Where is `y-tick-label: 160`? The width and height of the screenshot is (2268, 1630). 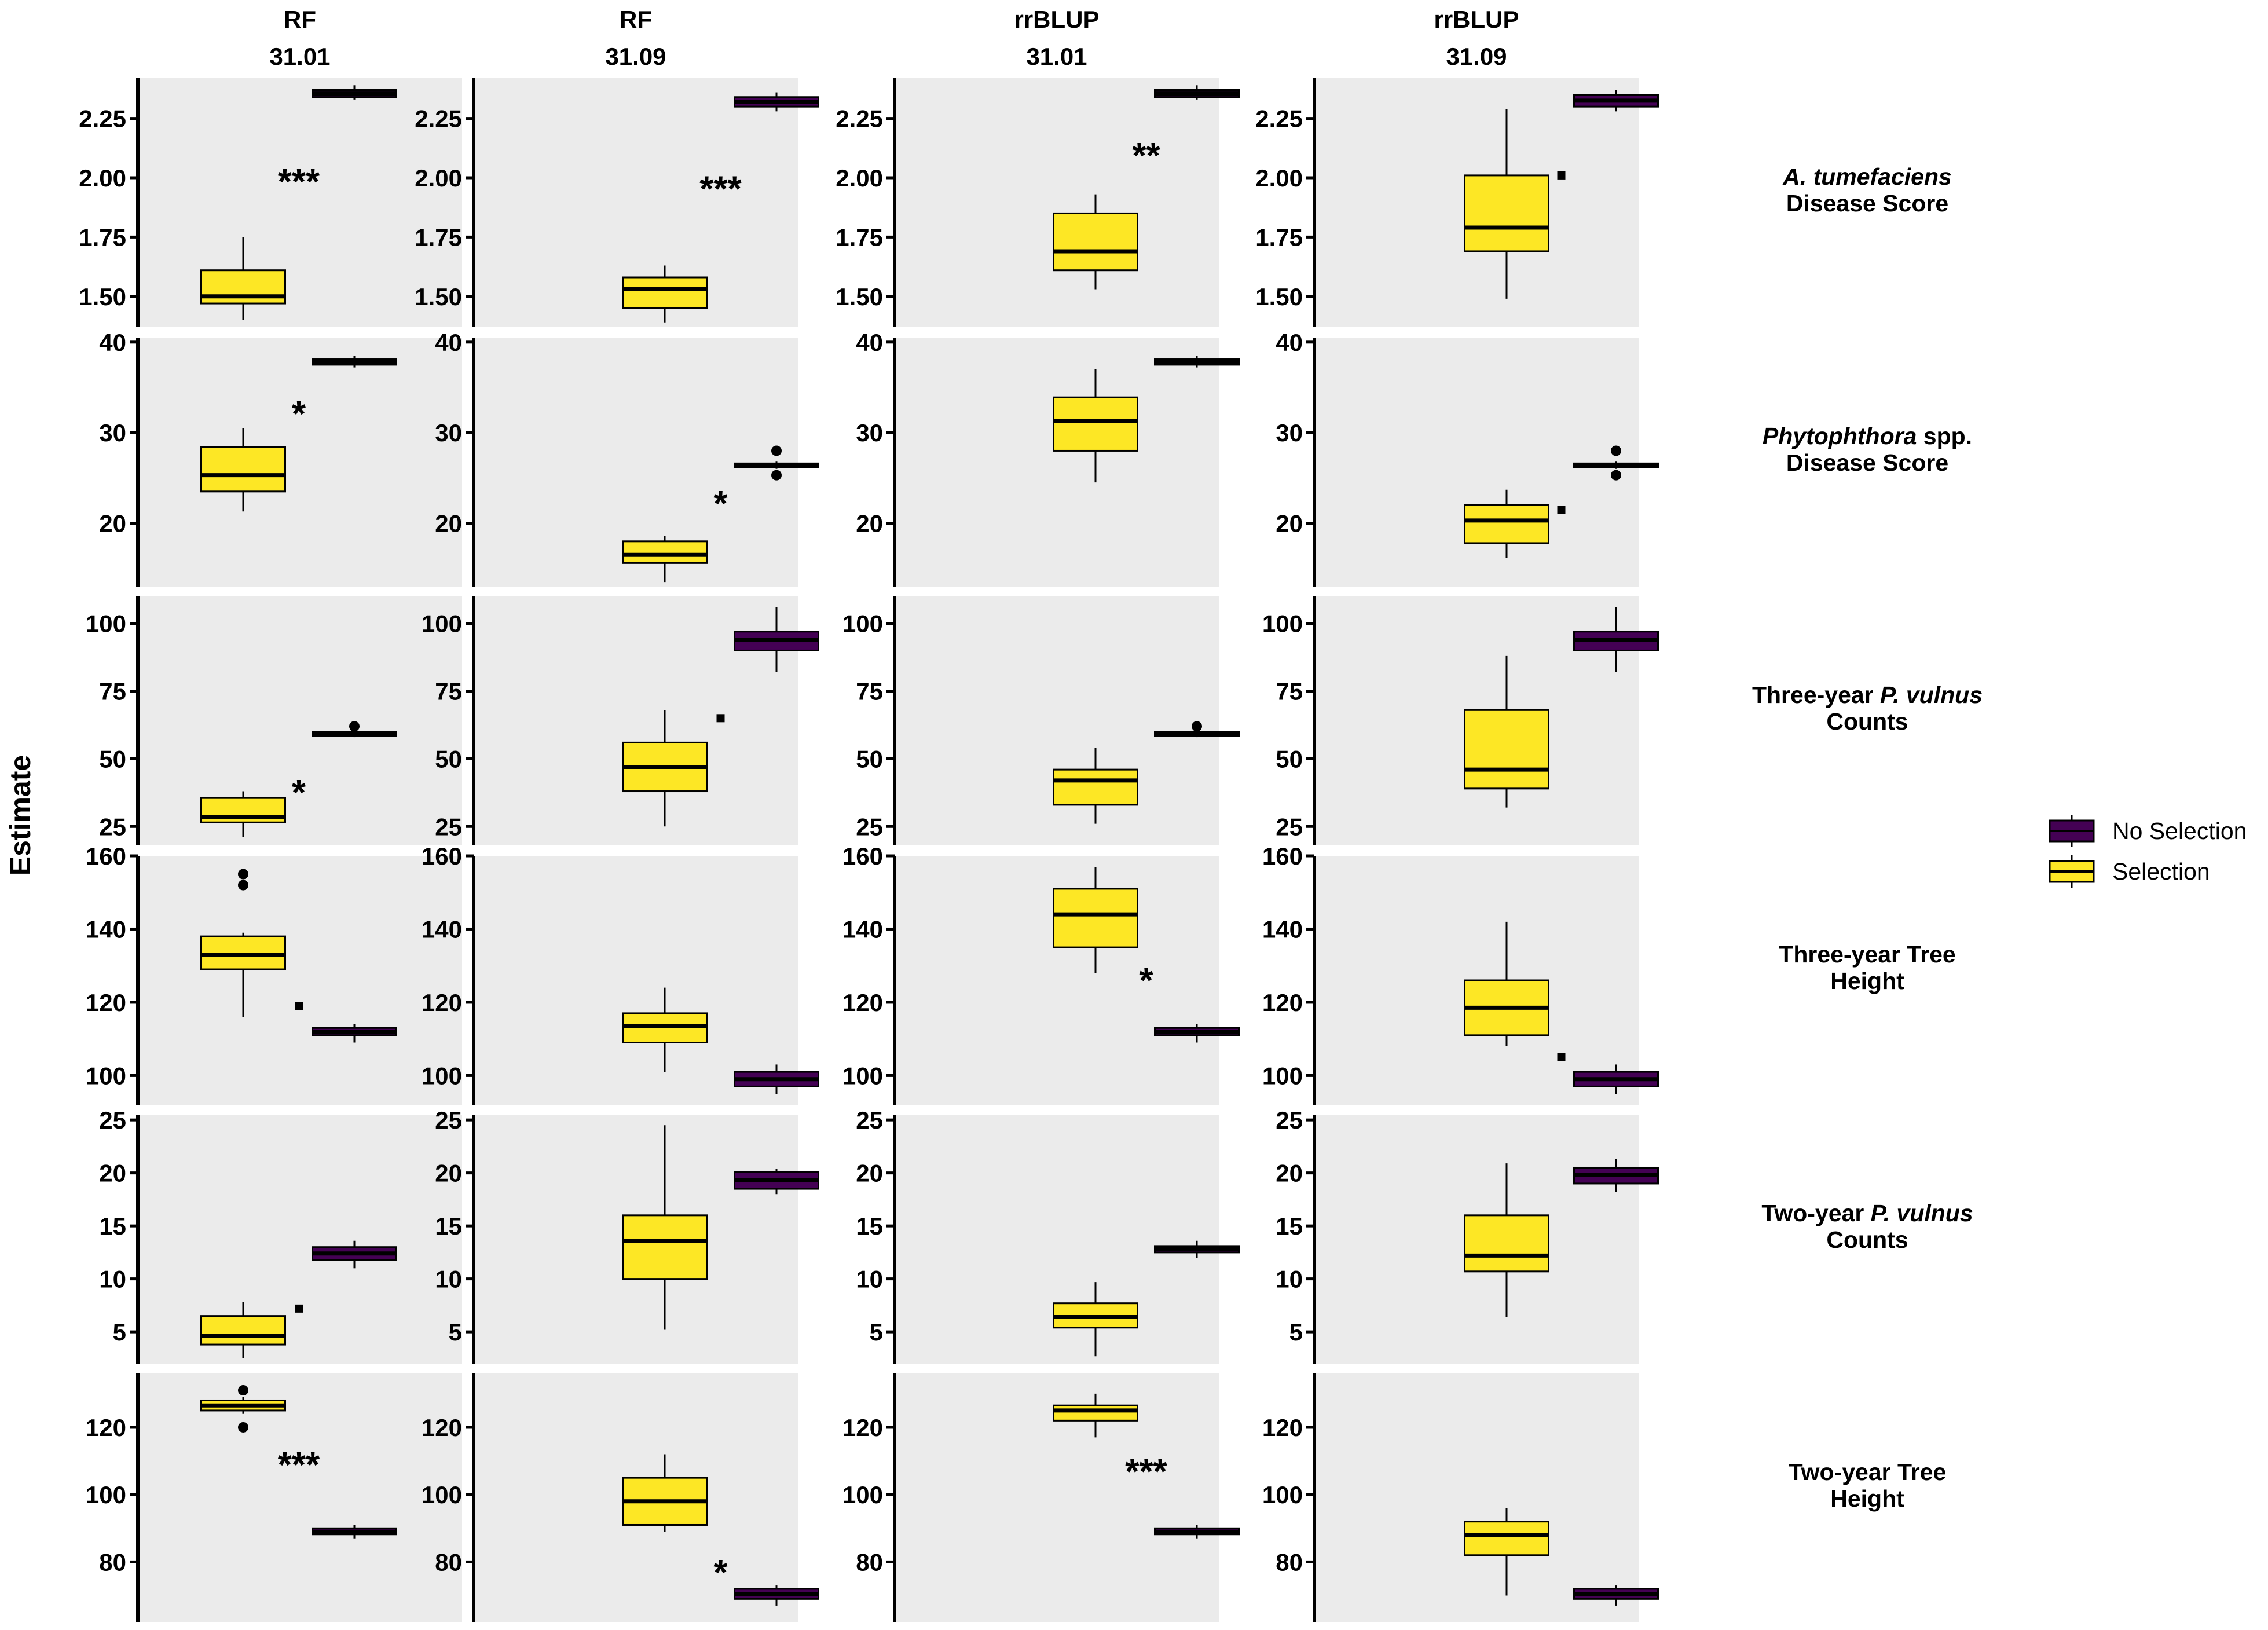
y-tick-label: 160 is located at coordinates (863, 856).